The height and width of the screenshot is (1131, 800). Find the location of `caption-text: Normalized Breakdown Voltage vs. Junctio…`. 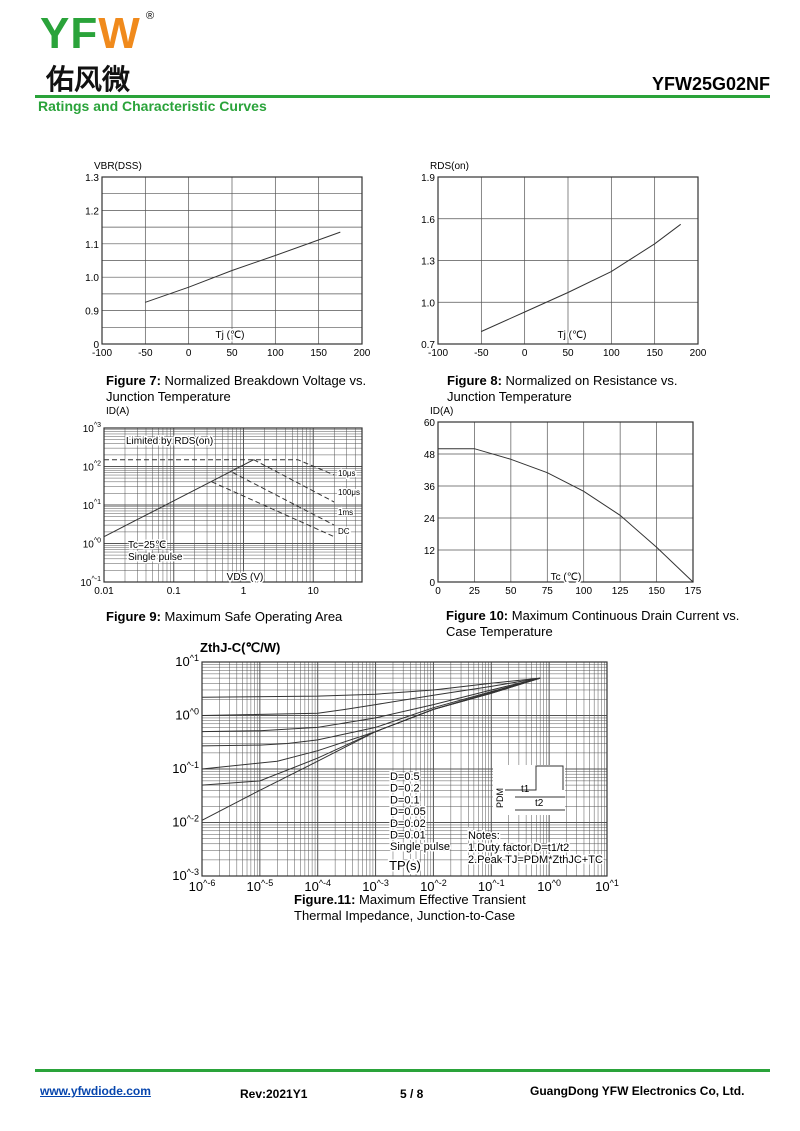

caption-text: Normalized Breakdown Voltage vs. Junctio… is located at coordinates (236, 388).